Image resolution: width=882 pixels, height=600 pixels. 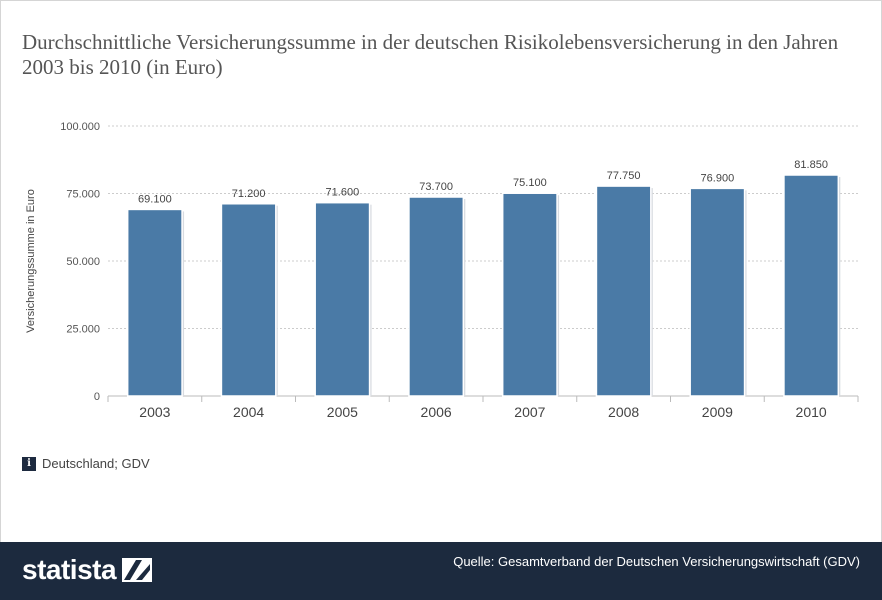 I want to click on y-axis-ticks: 0 25.000 50.000 75.000 100.000, so click(x=80, y=262).